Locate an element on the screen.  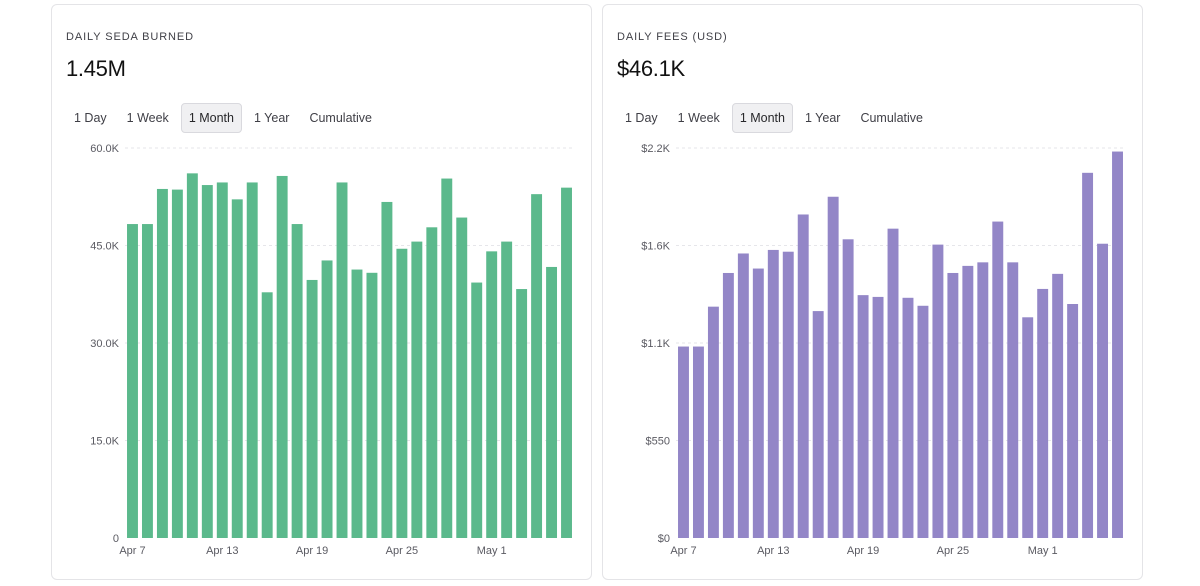
y-tick-label: 0 is located at coordinates (116, 539).